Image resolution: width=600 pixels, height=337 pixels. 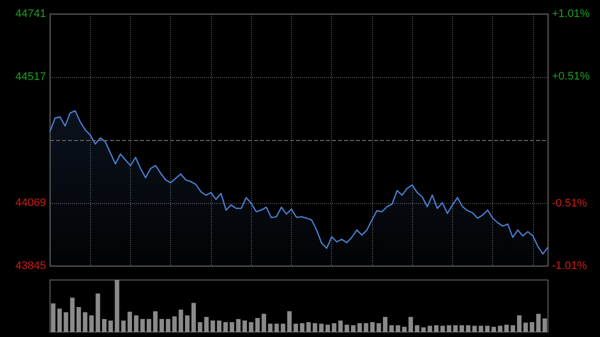 I want to click on y-tick-label: 44517, so click(x=30, y=77).